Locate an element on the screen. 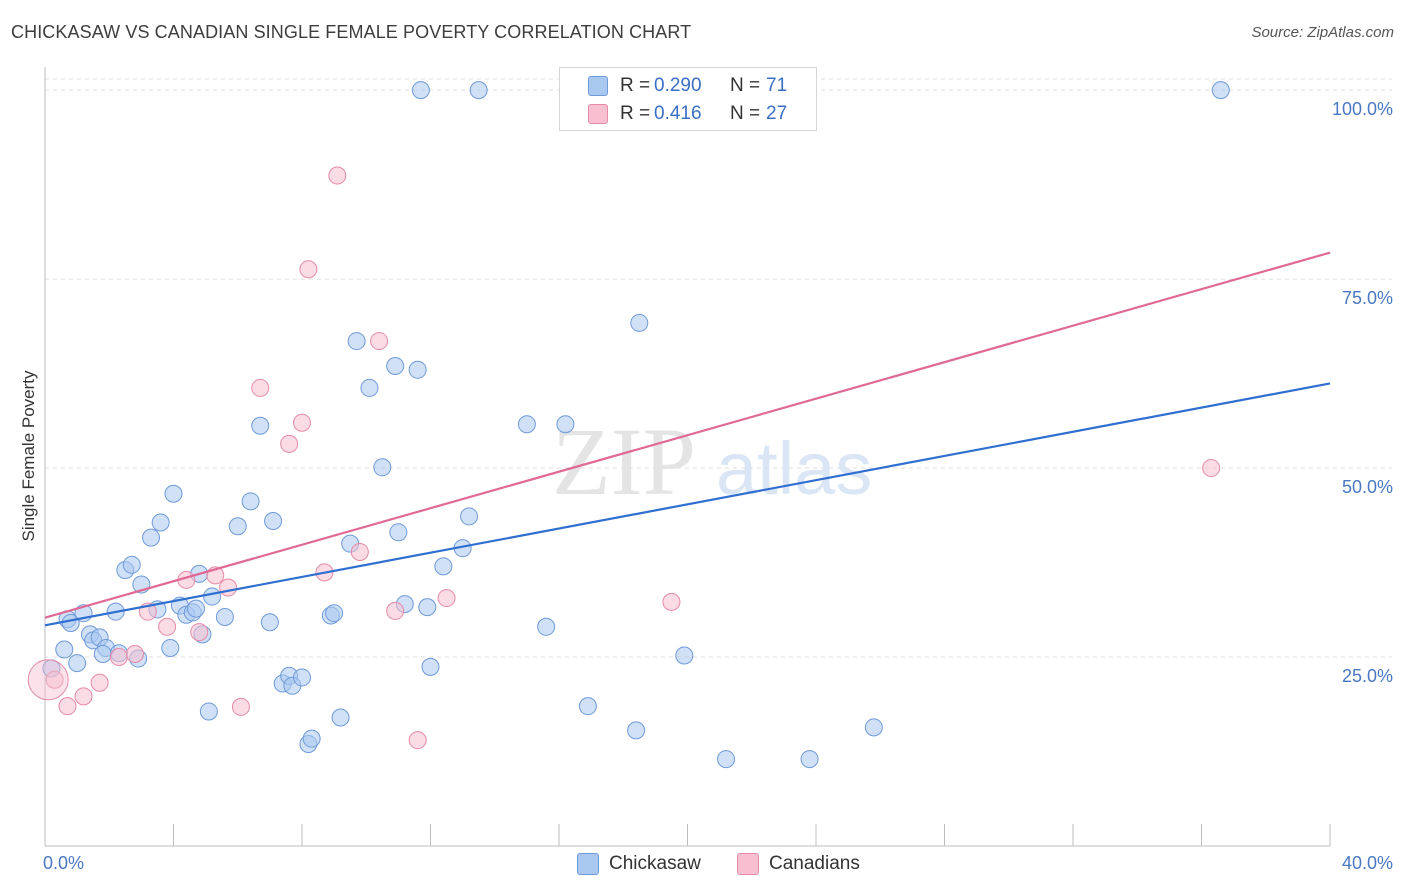 This screenshot has height=892, width=1406. legend-row-canadians: R = 0.416 N = 27 is located at coordinates (703, 114).